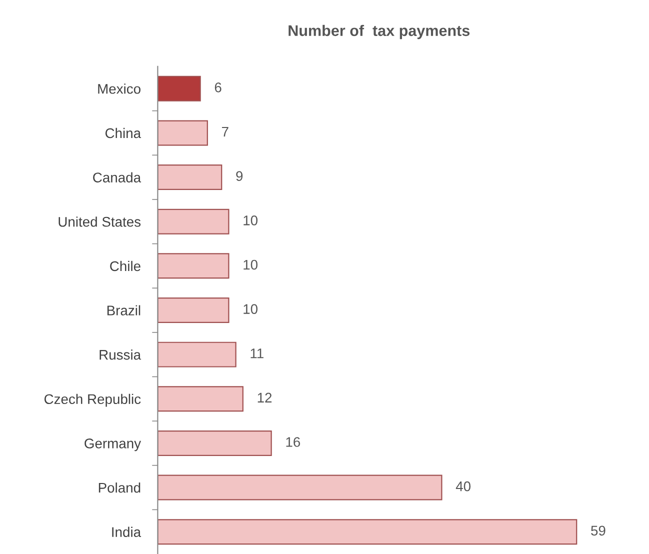 Image resolution: width=649 pixels, height=554 pixels. Describe the element at coordinates (123, 133) in the screenshot. I see `y-tick-label: China` at that location.